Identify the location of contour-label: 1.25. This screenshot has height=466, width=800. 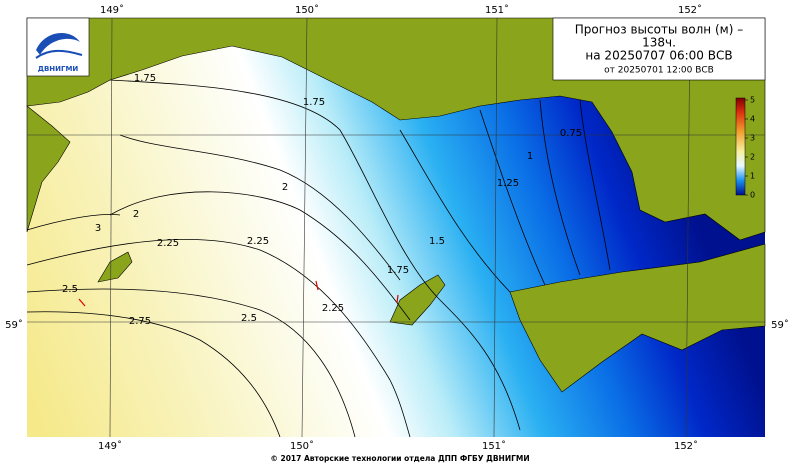
(508, 183).